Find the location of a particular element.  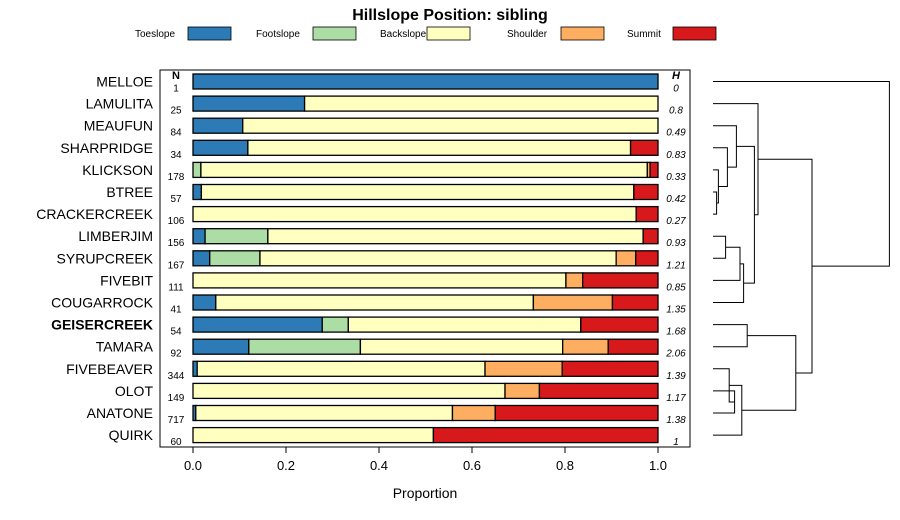

legend-label: Shoulder is located at coordinates (527, 34).